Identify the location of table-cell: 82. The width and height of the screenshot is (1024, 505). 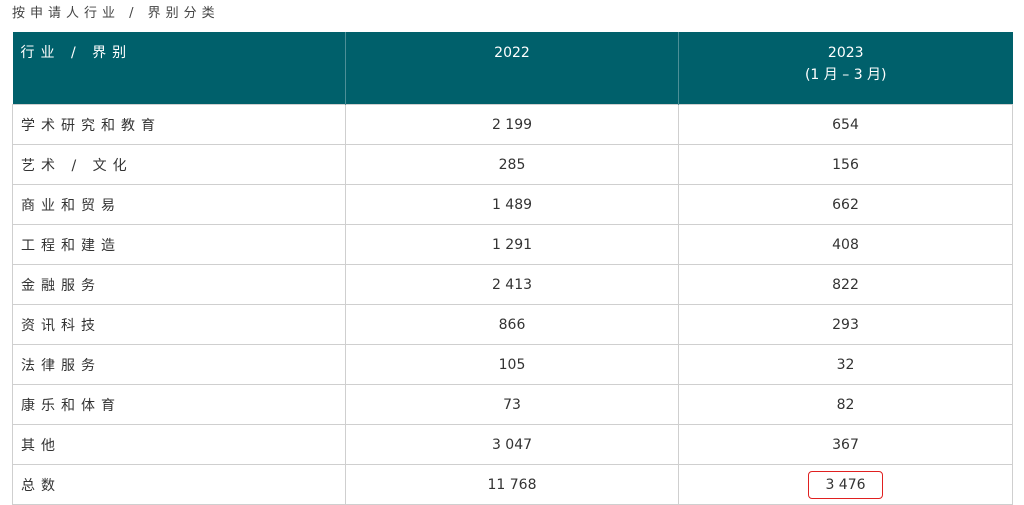
(845, 404).